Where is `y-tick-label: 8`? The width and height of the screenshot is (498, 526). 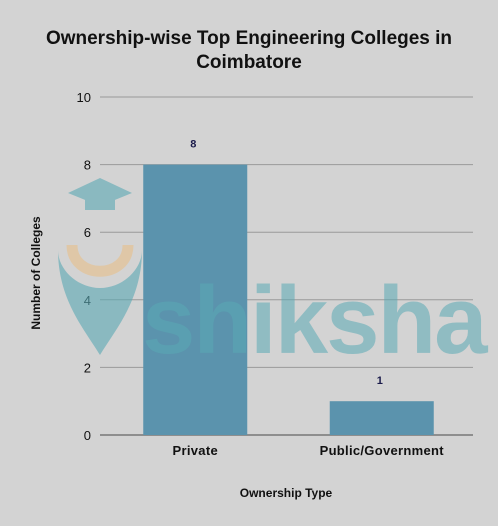
y-tick-label: 8 is located at coordinates (87, 165).